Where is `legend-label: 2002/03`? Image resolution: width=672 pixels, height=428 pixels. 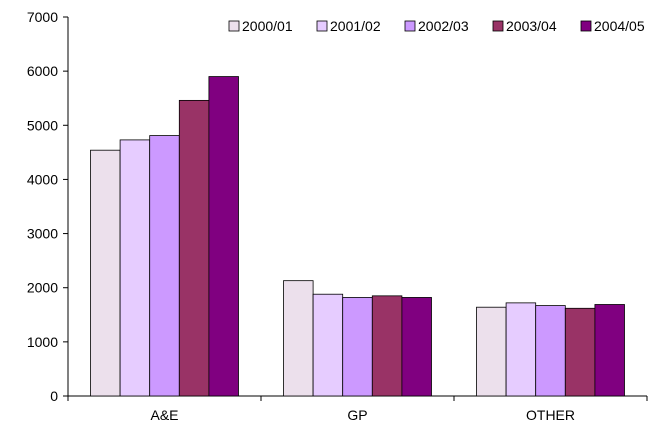
legend-label: 2002/03 is located at coordinates (443, 26).